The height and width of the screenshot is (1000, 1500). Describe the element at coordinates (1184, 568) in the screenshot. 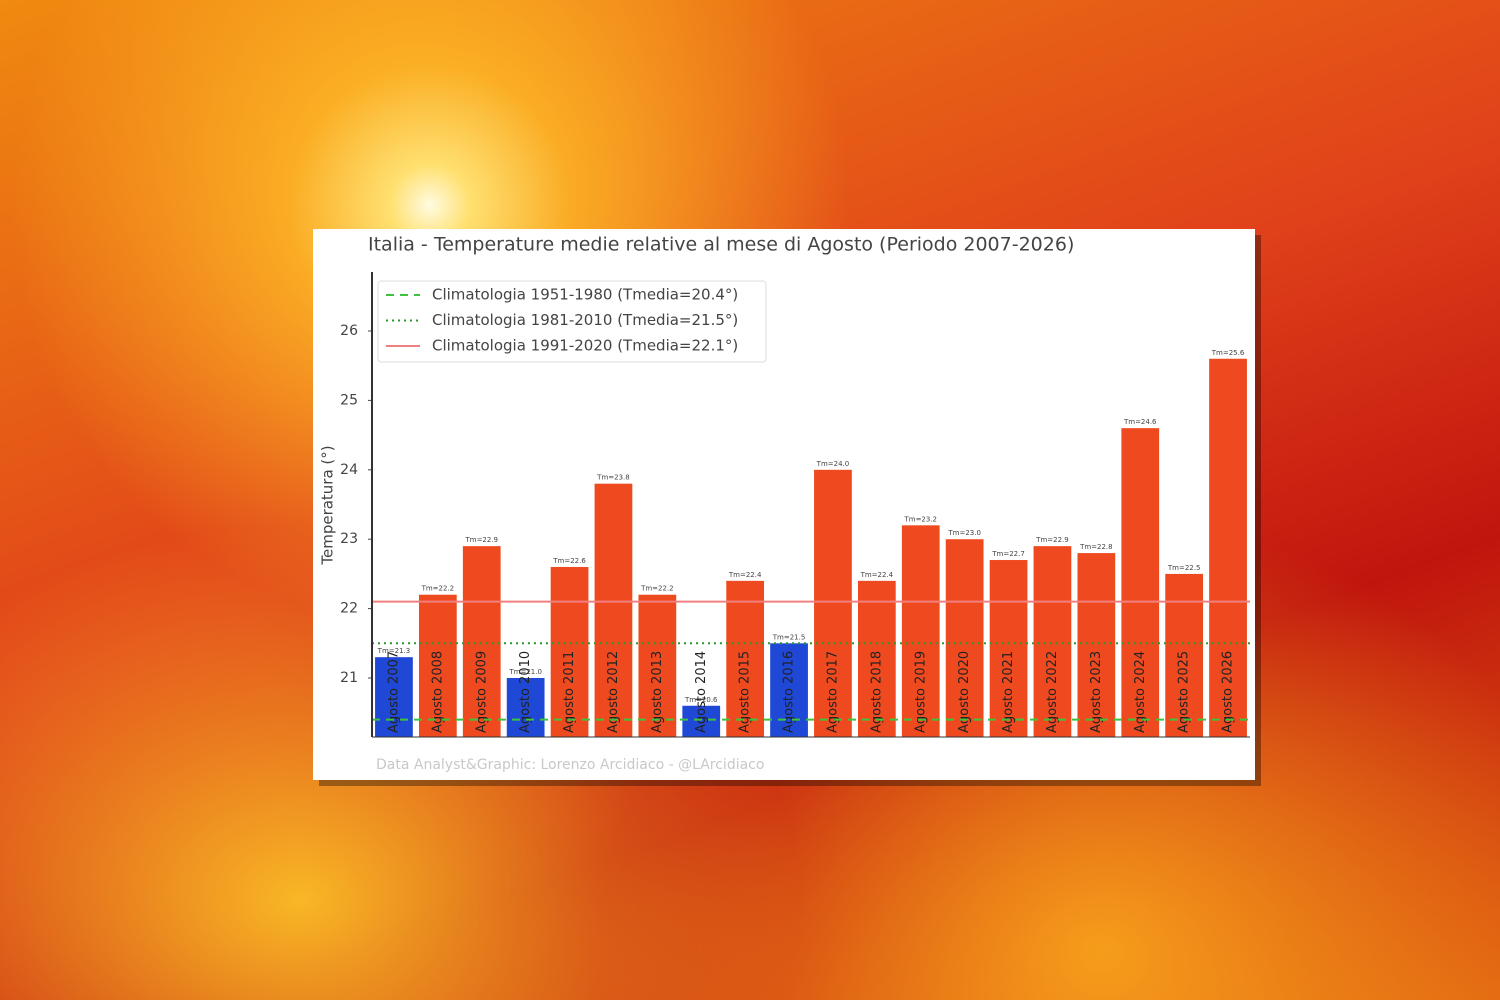

I see `value-label: Tm=22.5` at that location.